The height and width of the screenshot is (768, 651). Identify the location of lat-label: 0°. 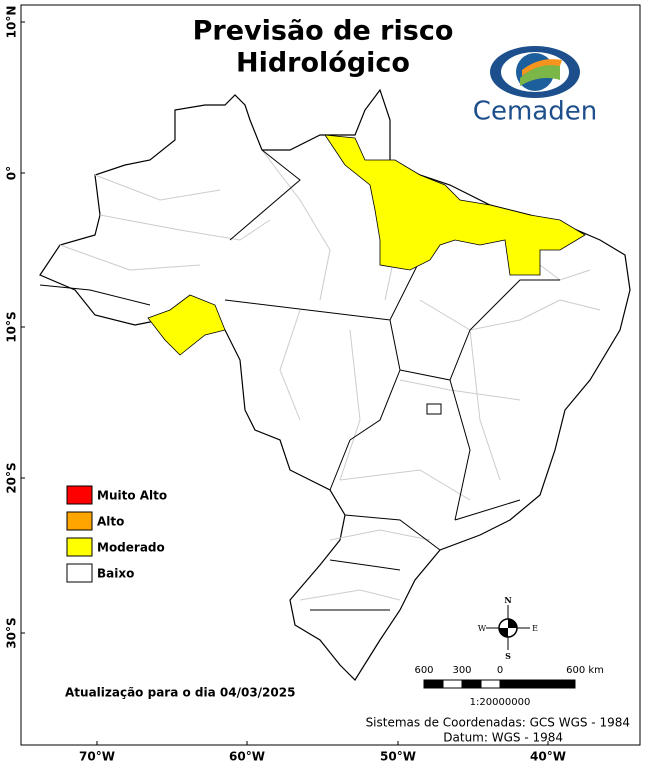
(12, 173).